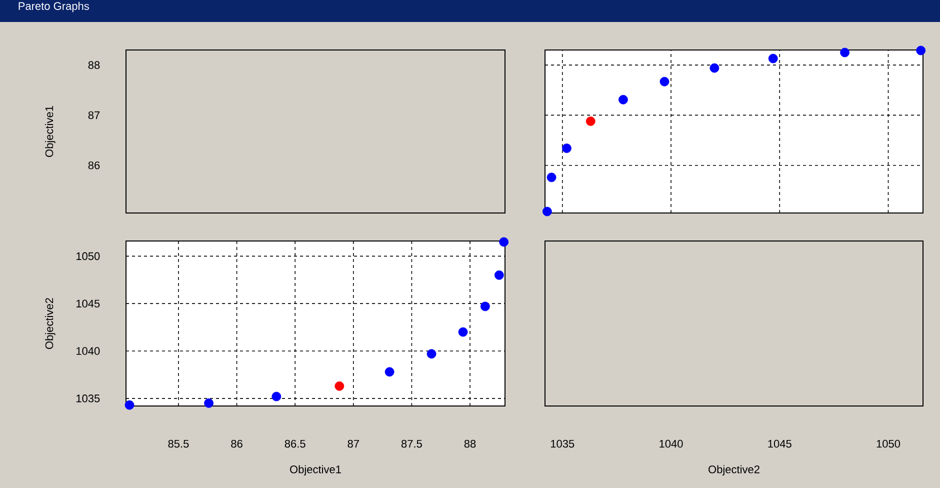  I want to click on x-tick-label: 1050, so click(888, 444).